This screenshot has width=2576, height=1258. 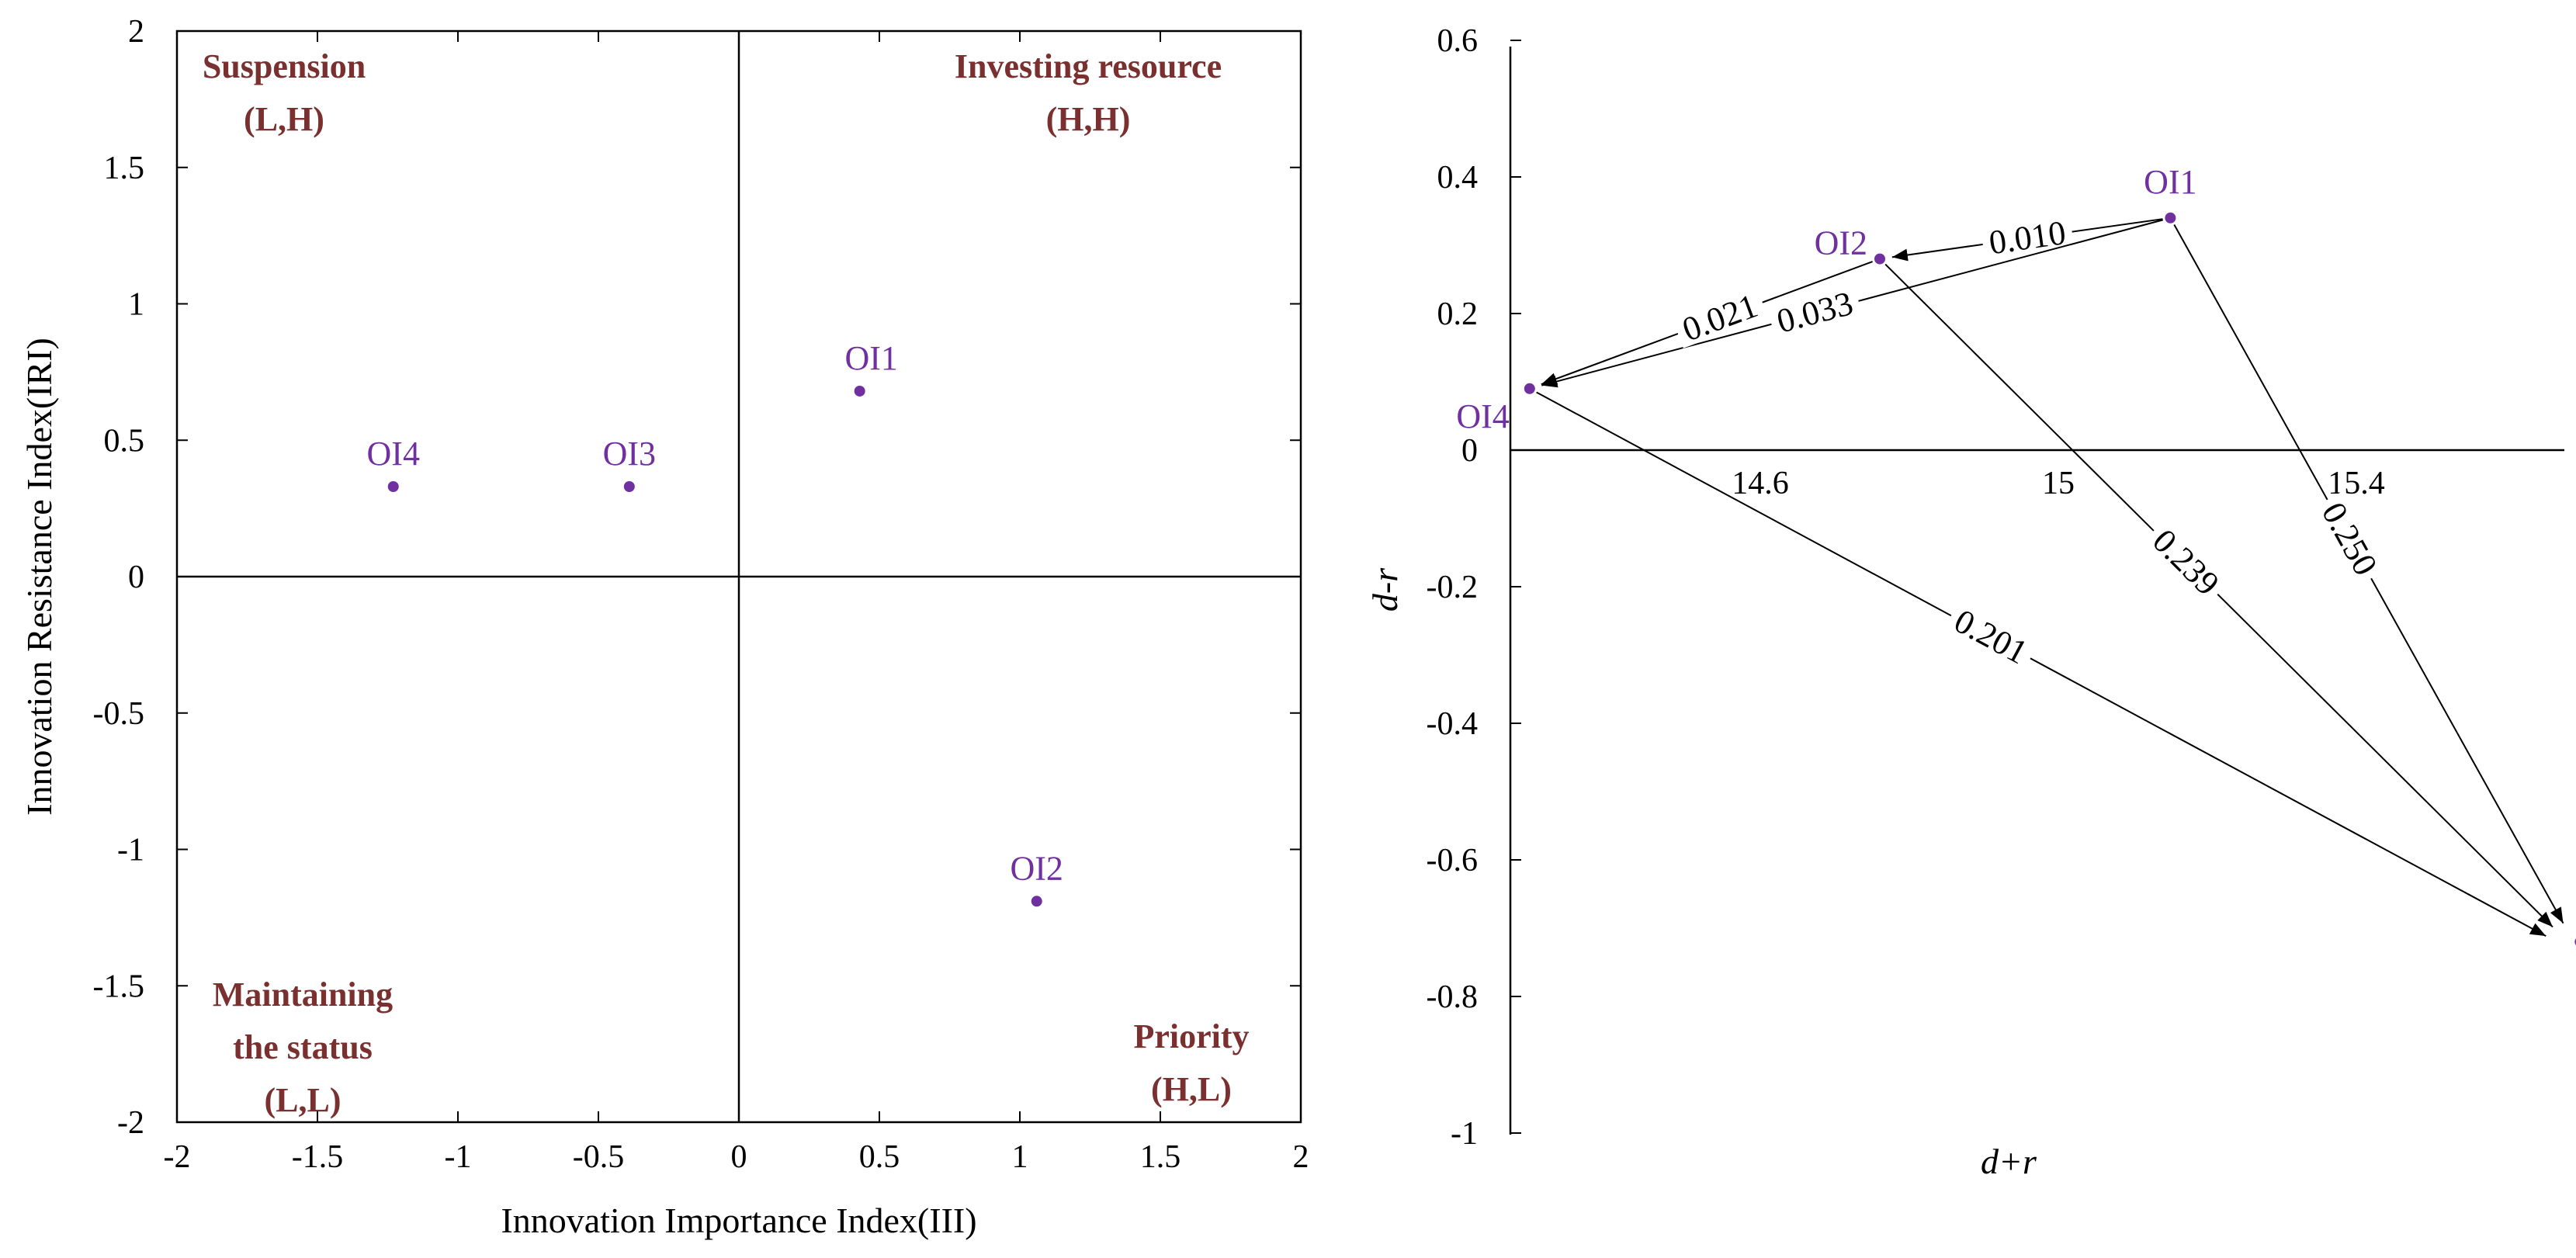 What do you see at coordinates (1191, 1062) in the screenshot?
I see `quadrant-label-bottom-right: Priority (H,L)` at bounding box center [1191, 1062].